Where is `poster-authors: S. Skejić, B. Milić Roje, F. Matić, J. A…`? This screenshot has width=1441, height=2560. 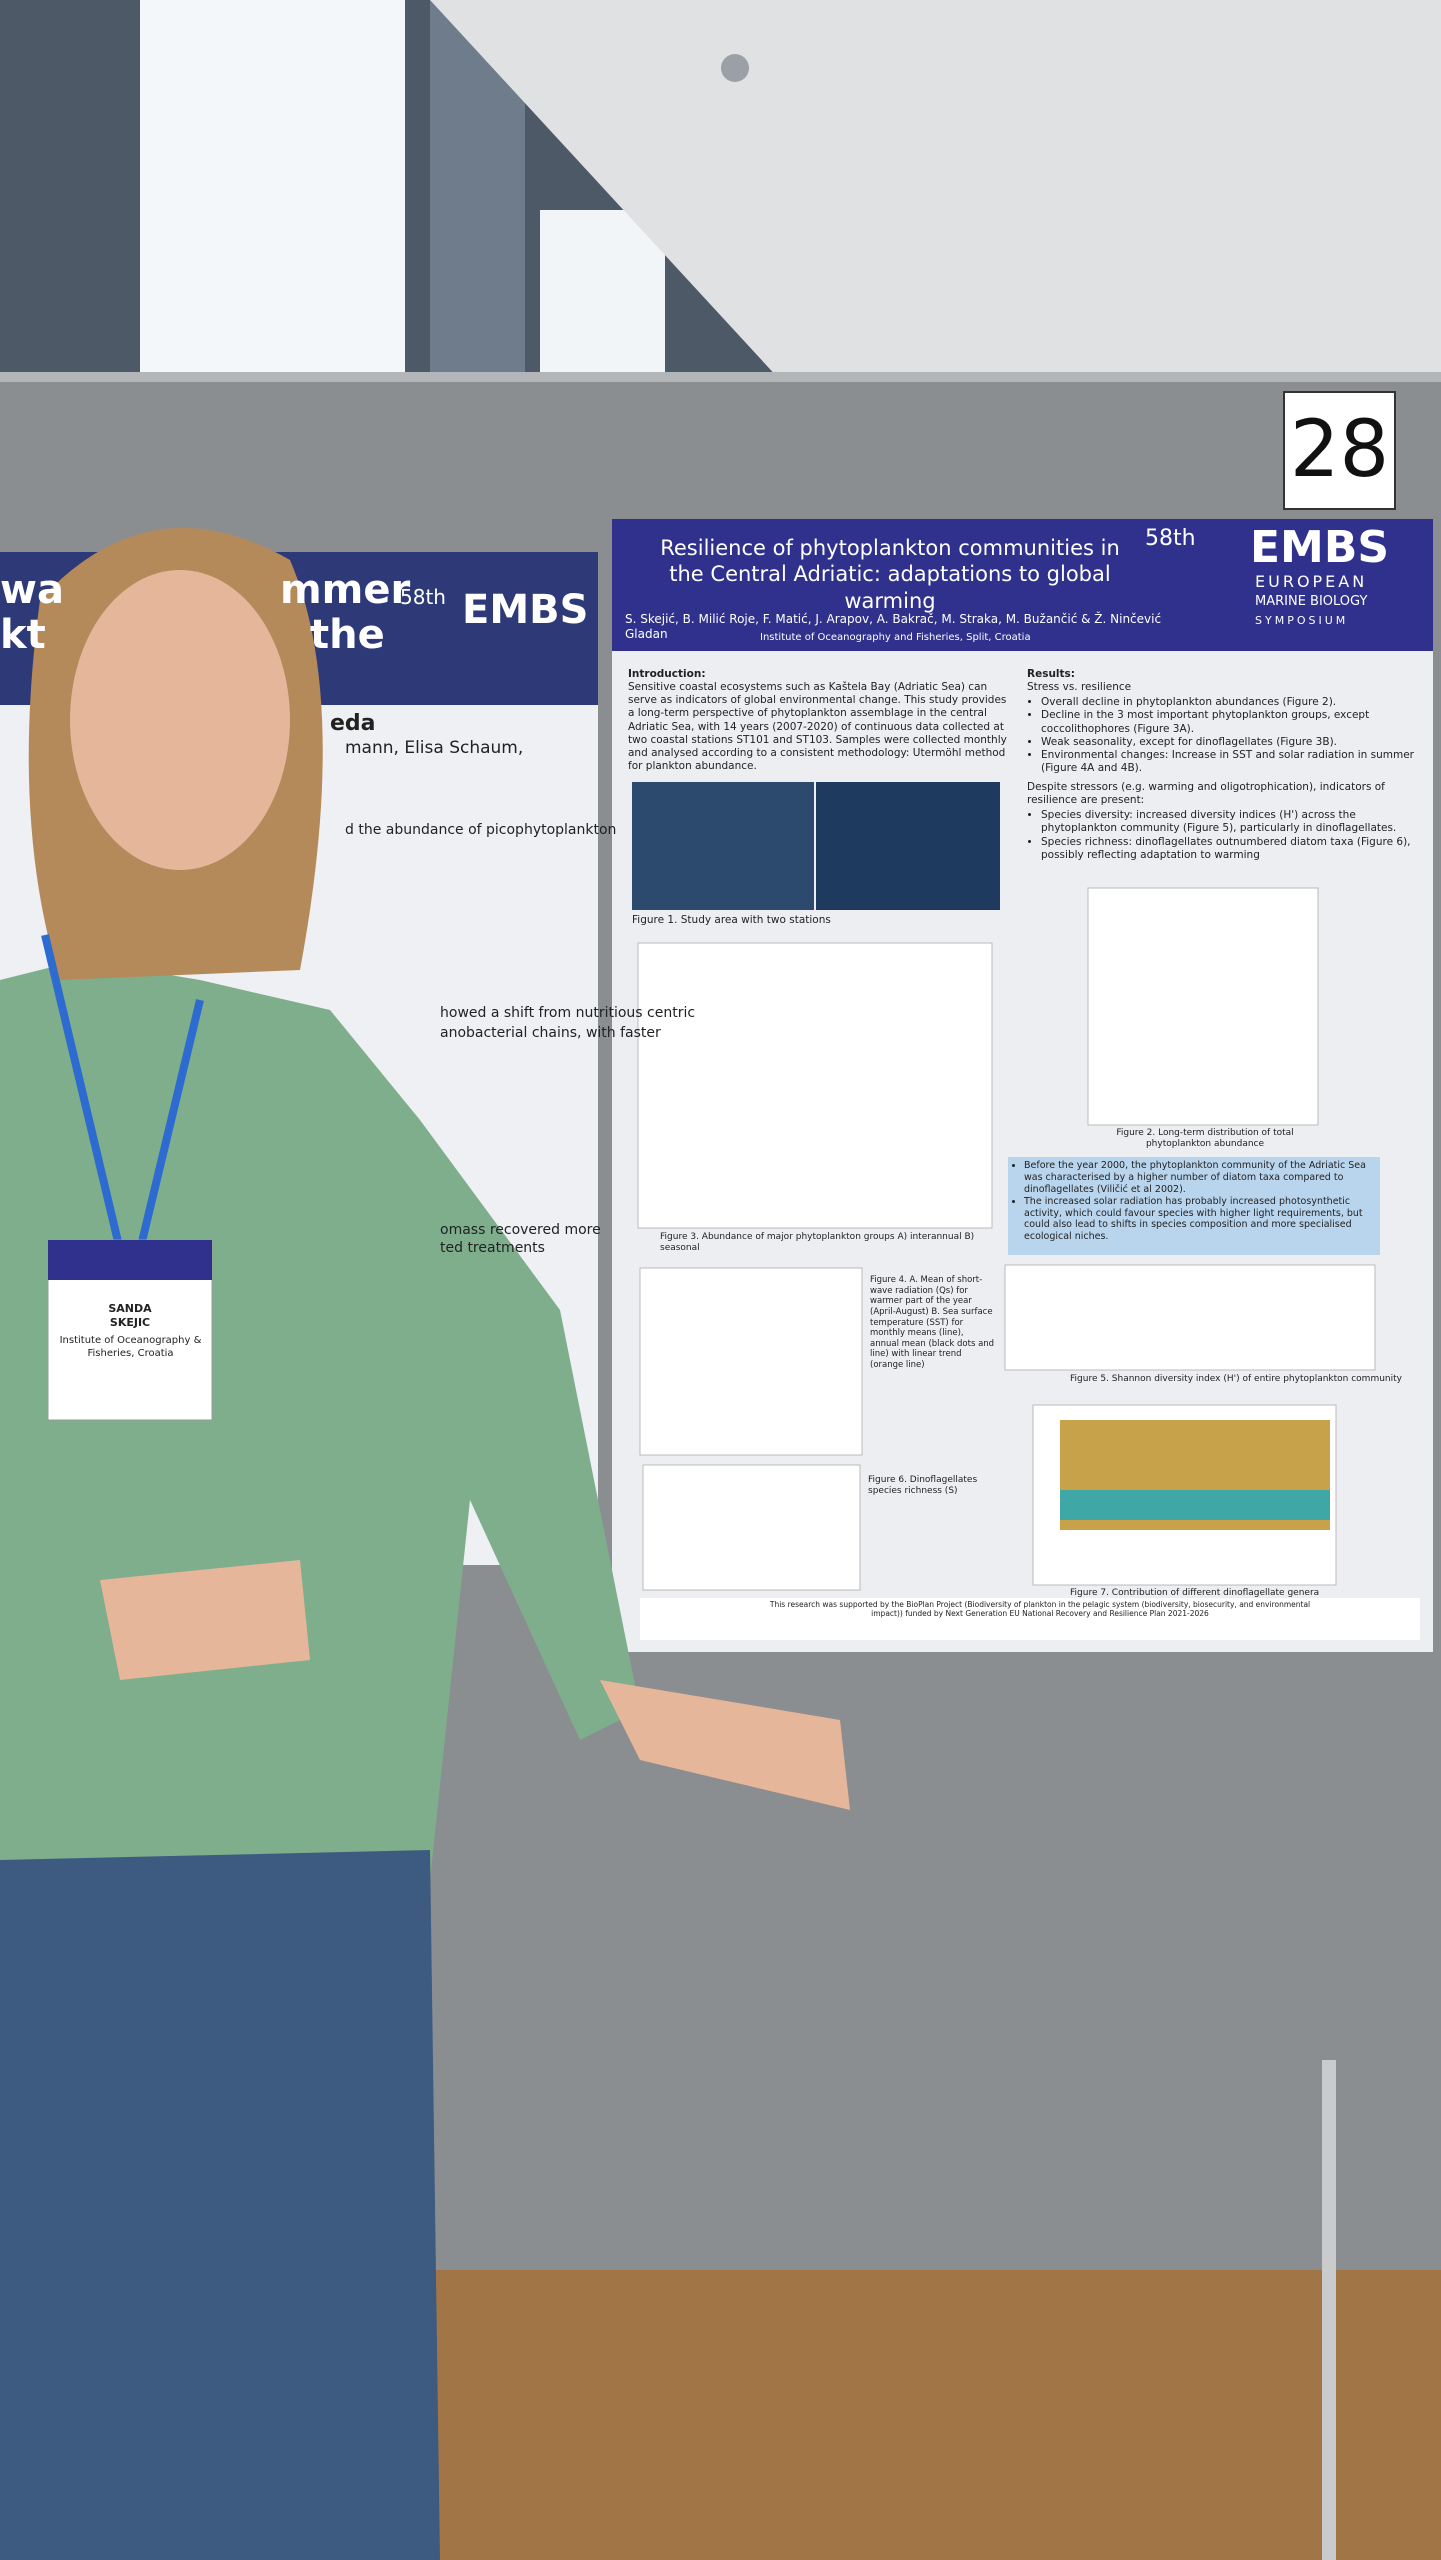
poster-authors: S. Skejić, B. Milić Roje, F. Matić, J. A… is located at coordinates (893, 626).